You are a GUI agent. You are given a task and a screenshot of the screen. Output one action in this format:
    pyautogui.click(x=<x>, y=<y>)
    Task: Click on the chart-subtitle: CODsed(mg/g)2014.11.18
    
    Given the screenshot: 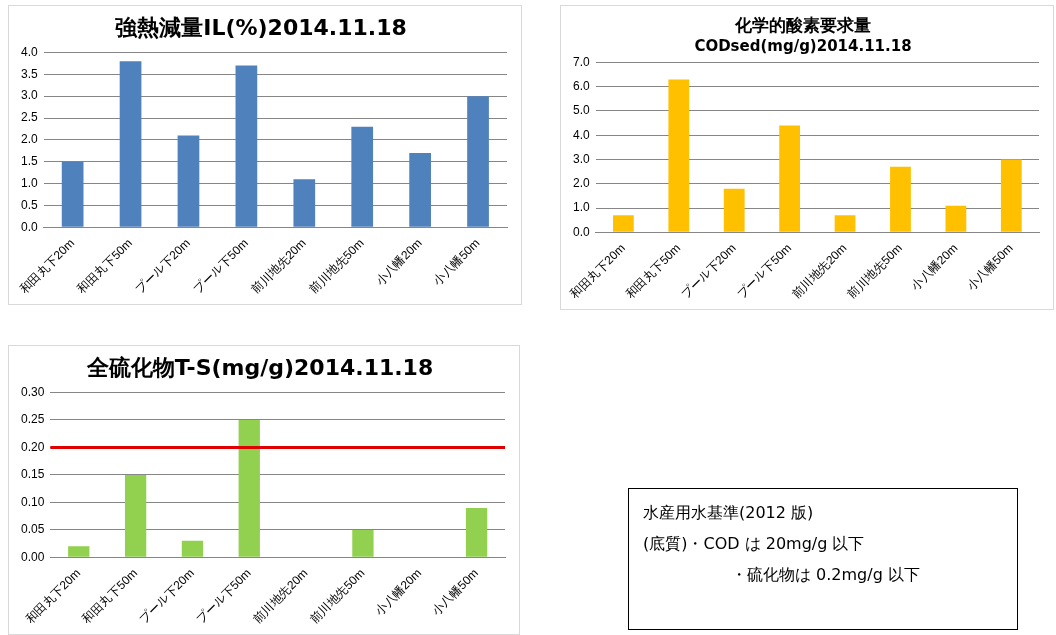 What is the action you would take?
    pyautogui.click(x=803, y=46)
    